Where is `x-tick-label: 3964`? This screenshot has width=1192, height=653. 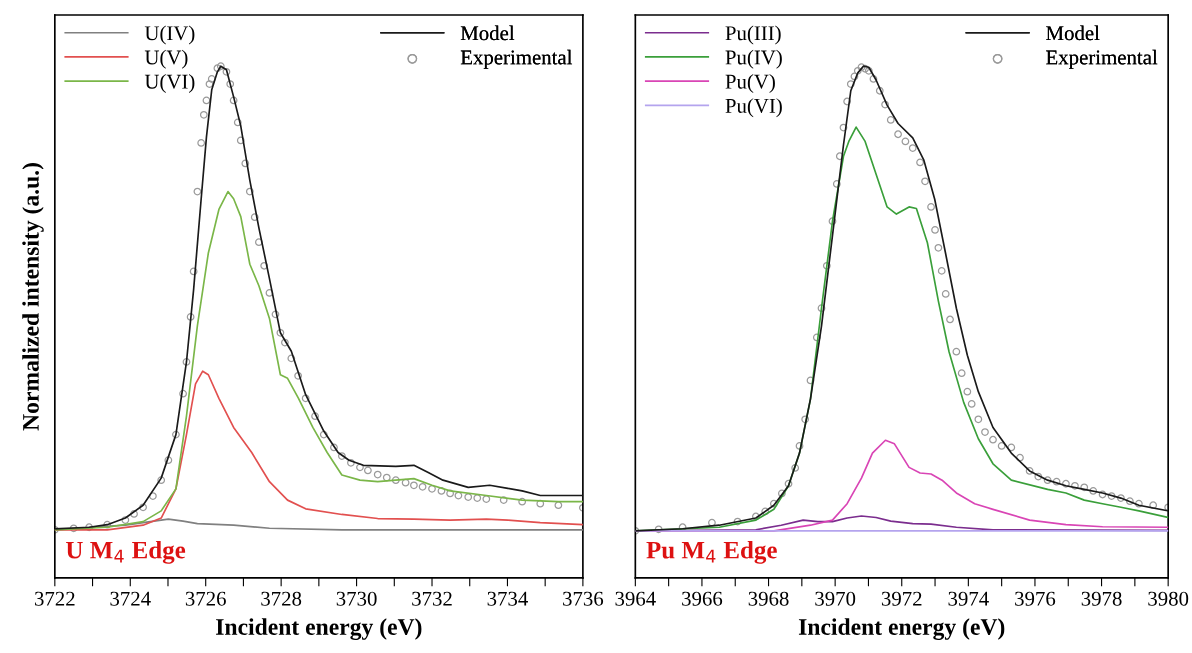 x-tick-label: 3964 is located at coordinates (635, 598).